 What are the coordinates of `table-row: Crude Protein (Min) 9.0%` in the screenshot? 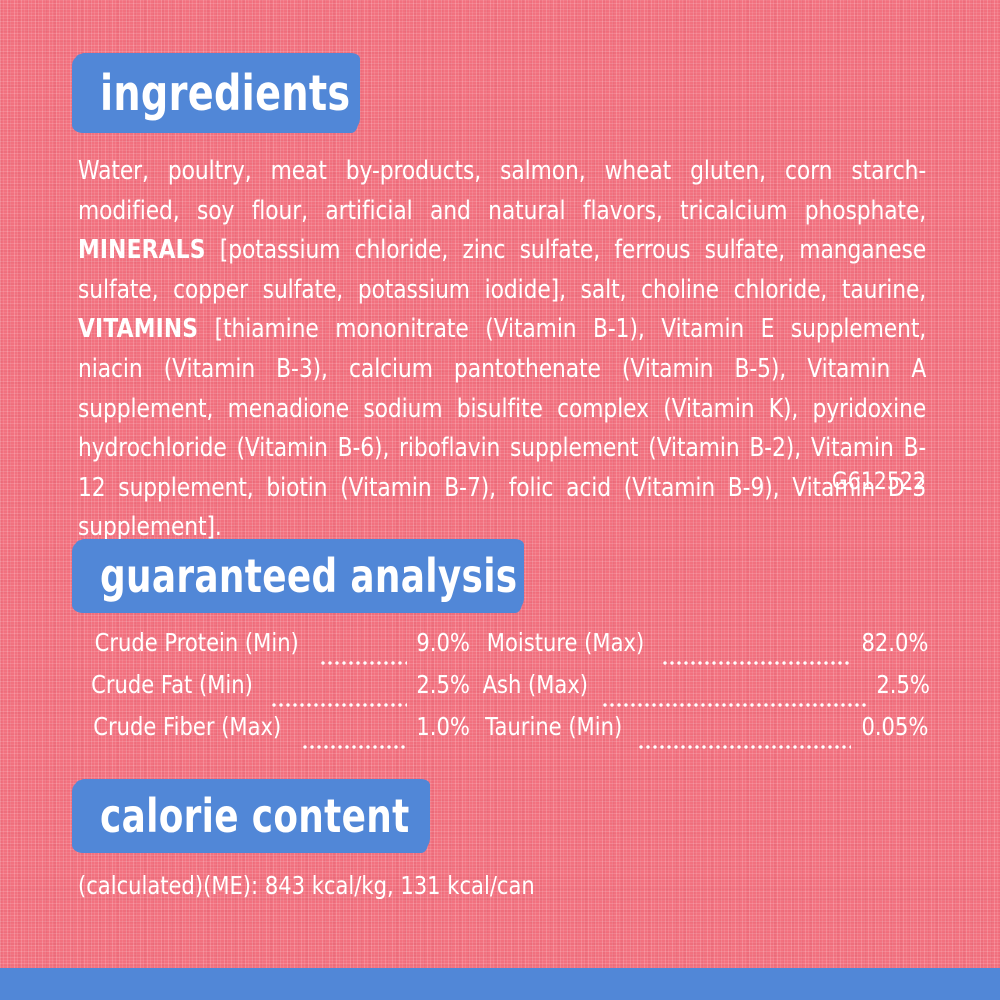 It's located at (276, 649).